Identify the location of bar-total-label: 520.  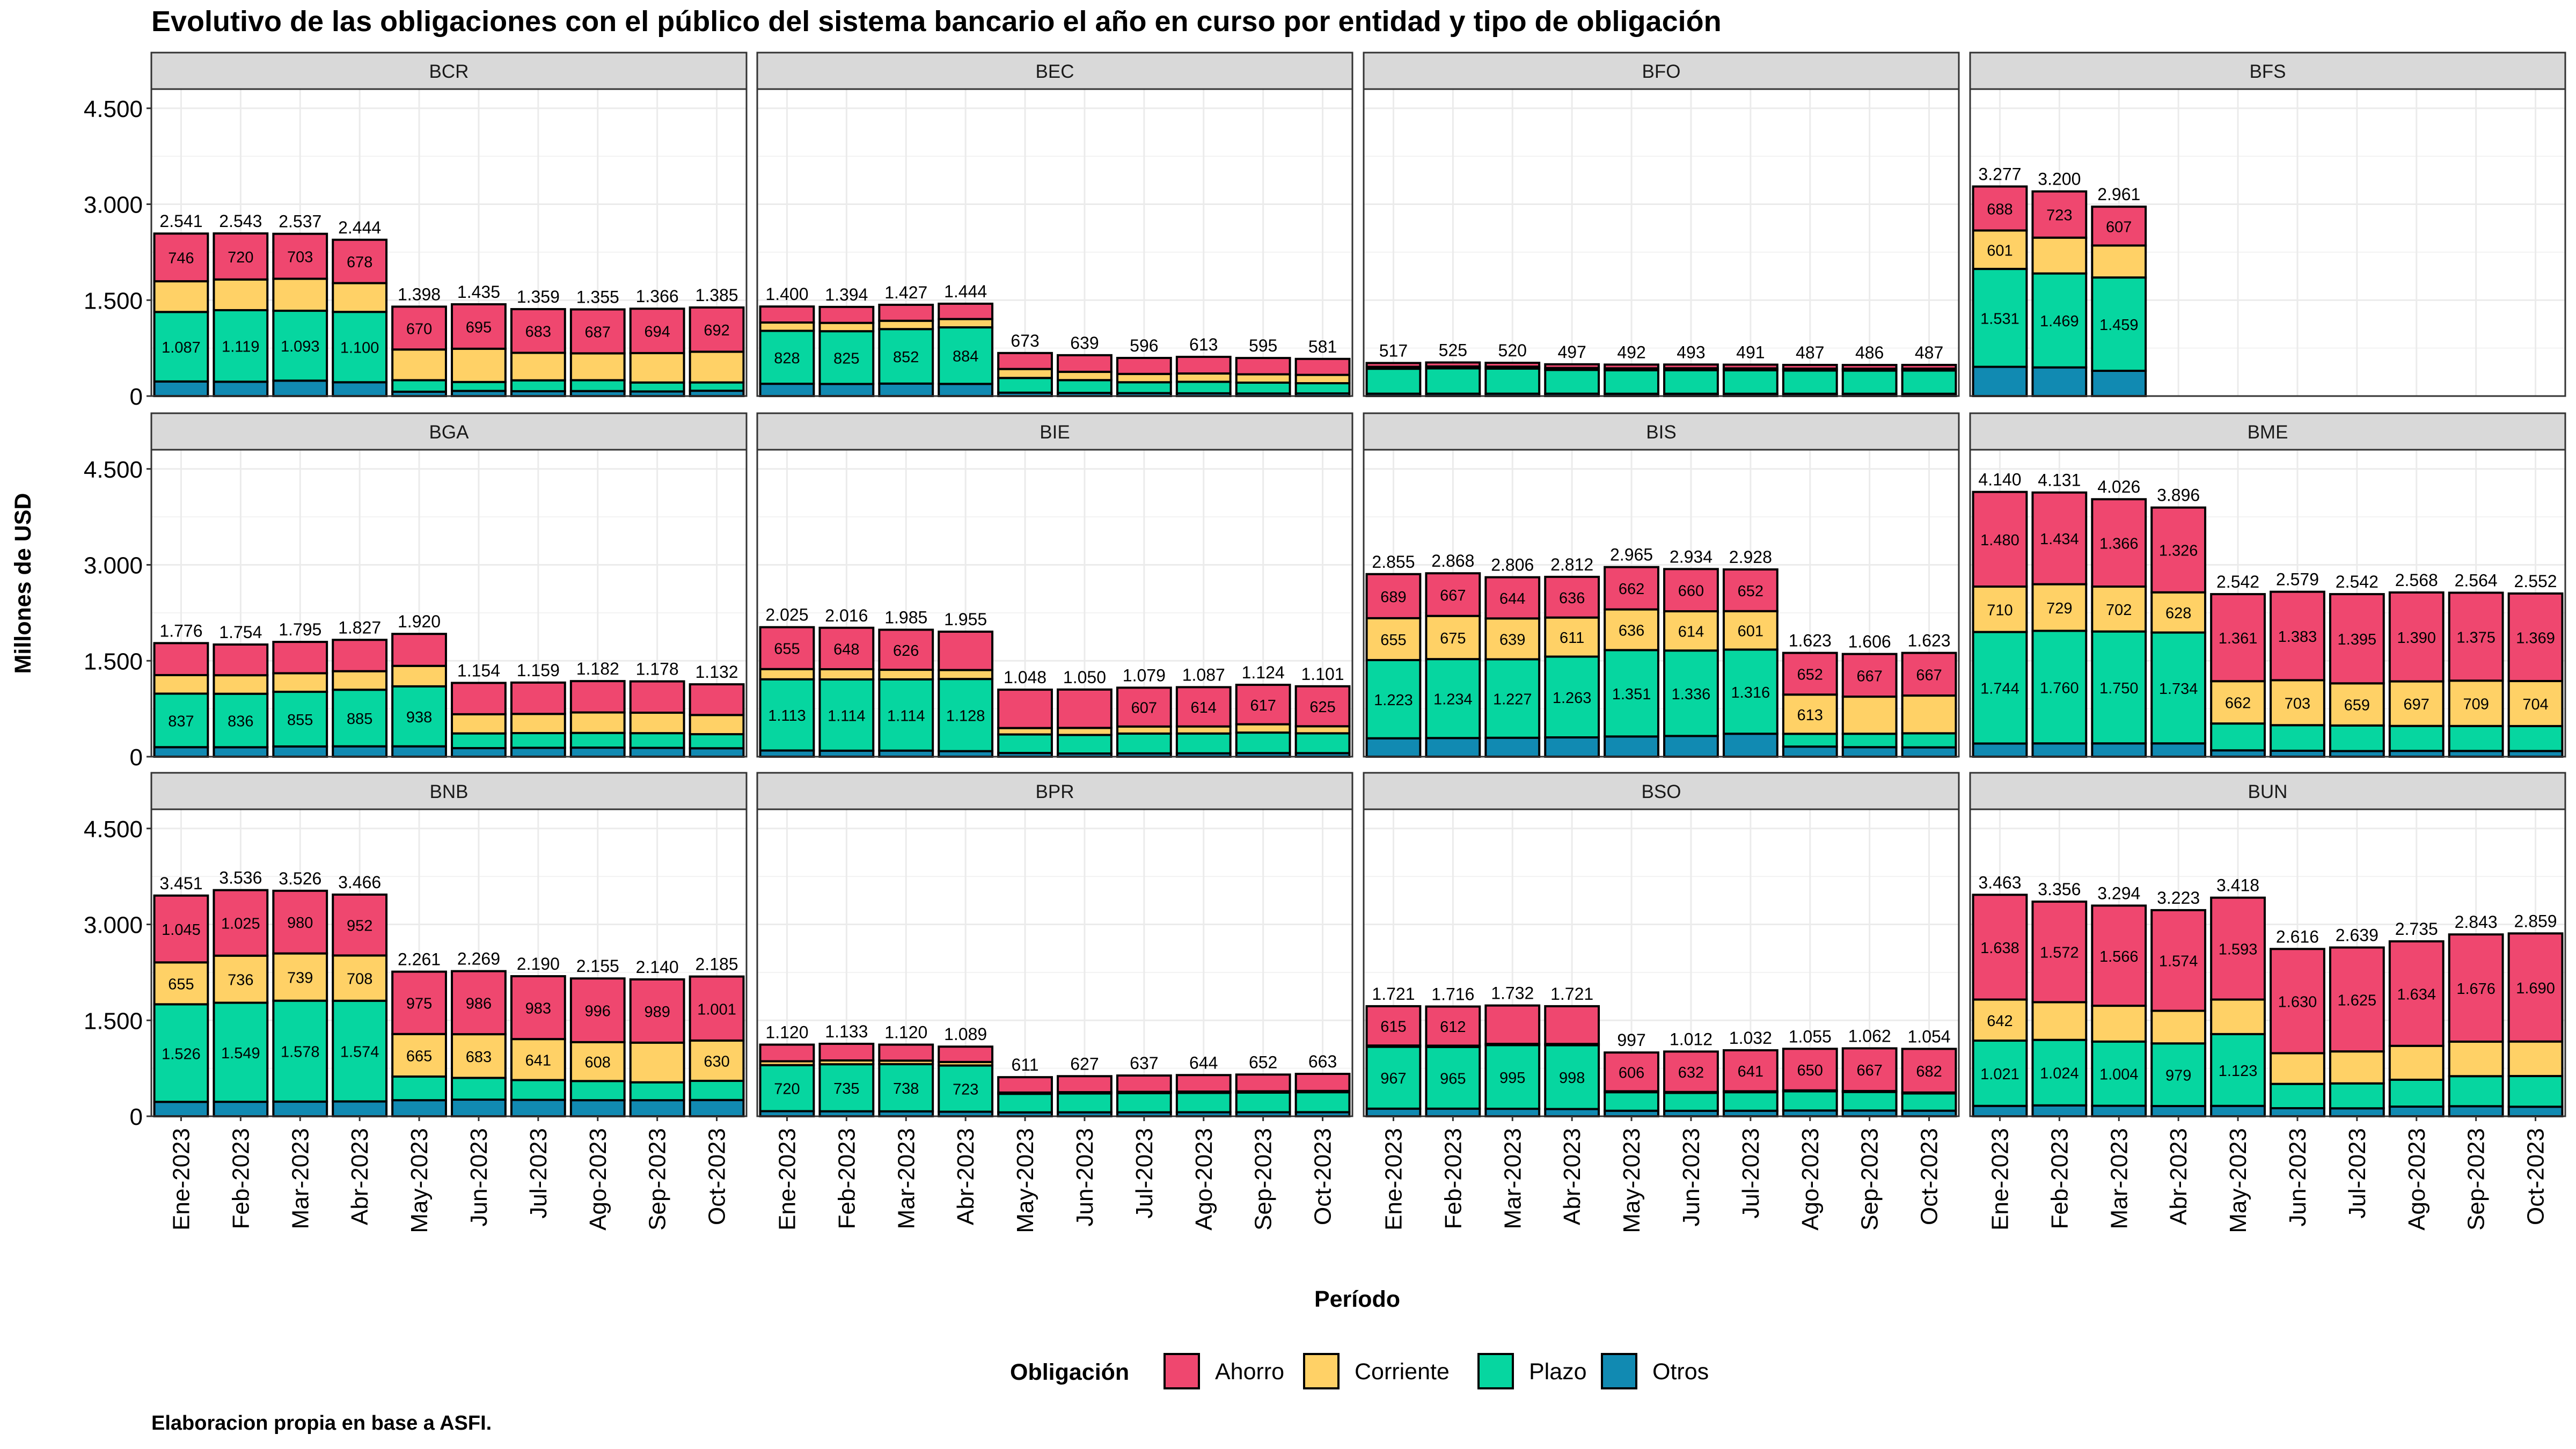
(1512, 350).